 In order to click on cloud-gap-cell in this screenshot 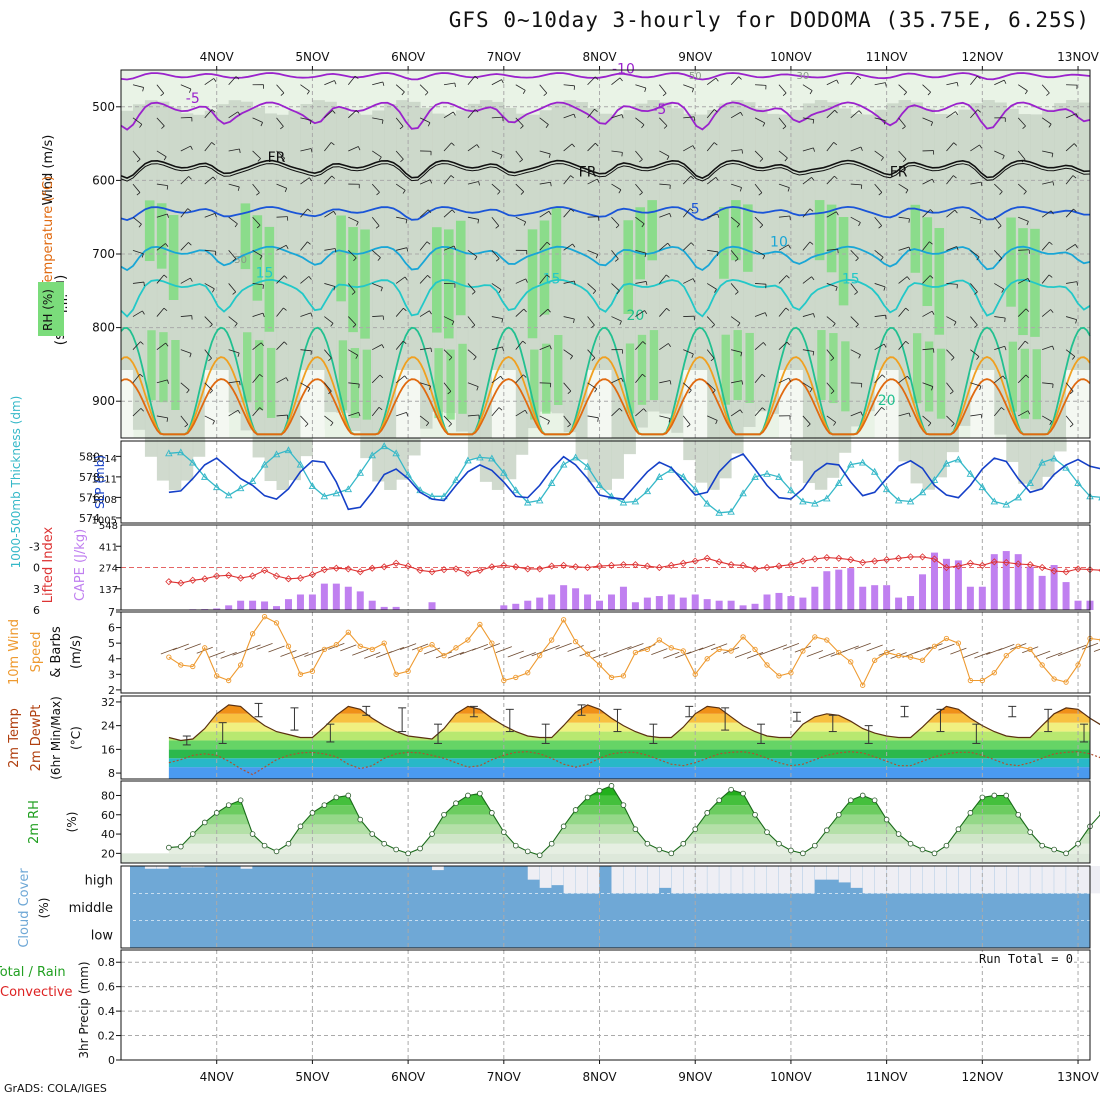, I will do `click(725, 880)`.